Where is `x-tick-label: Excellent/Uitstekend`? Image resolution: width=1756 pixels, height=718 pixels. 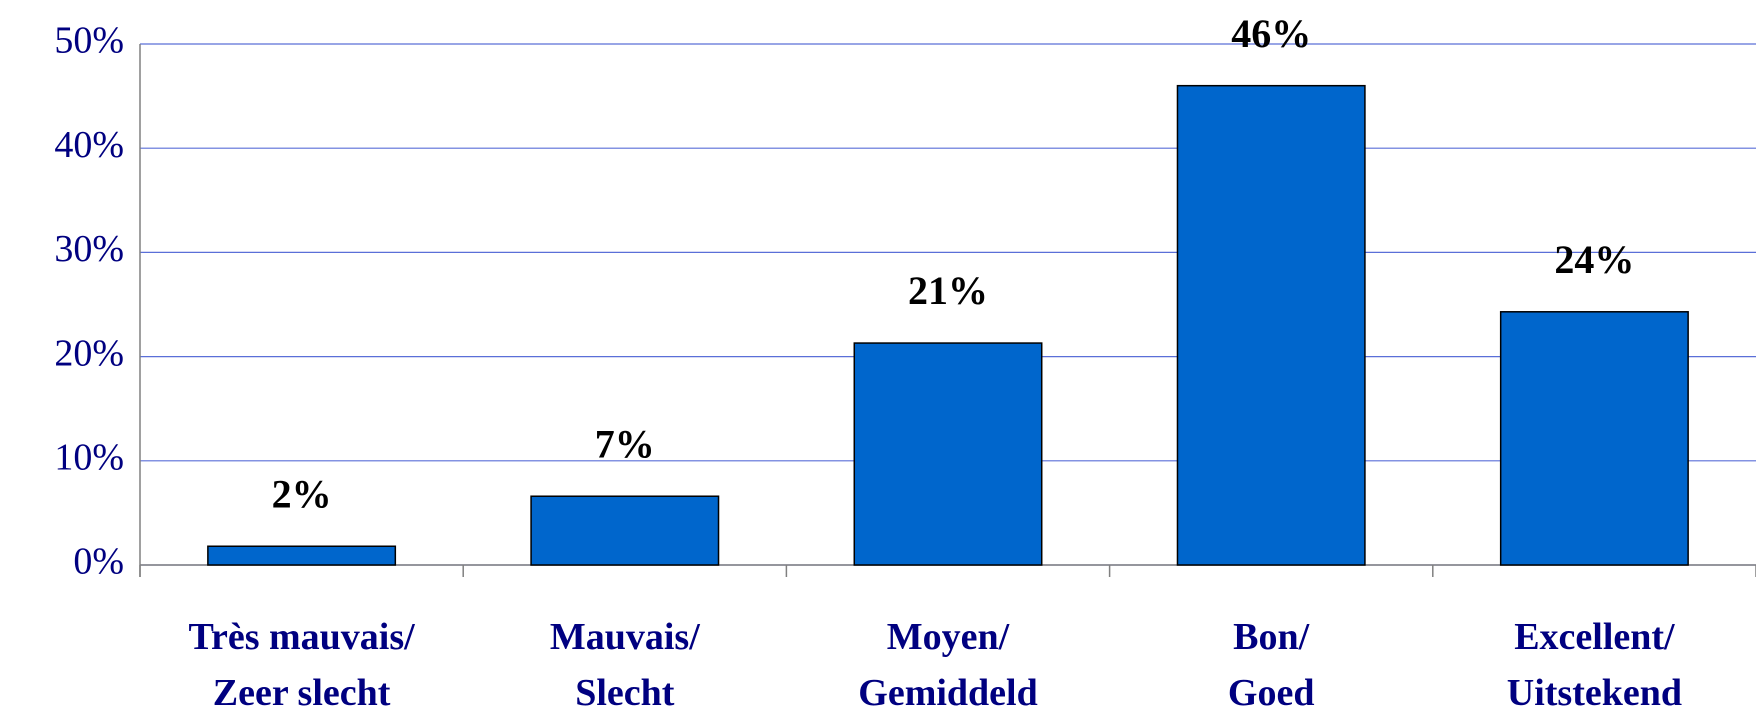 x-tick-label: Excellent/Uitstekend is located at coordinates (1594, 665).